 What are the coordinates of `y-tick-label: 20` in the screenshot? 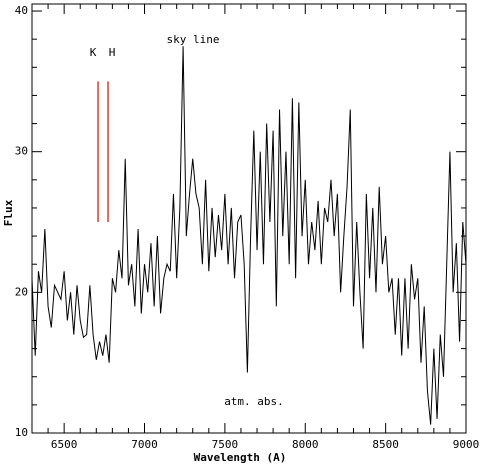 It's located at (21, 291).